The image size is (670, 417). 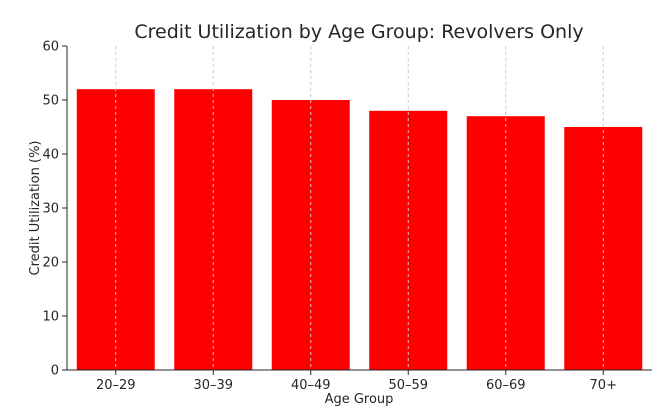 I want to click on x-axis-label: Age Group, so click(x=359, y=399).